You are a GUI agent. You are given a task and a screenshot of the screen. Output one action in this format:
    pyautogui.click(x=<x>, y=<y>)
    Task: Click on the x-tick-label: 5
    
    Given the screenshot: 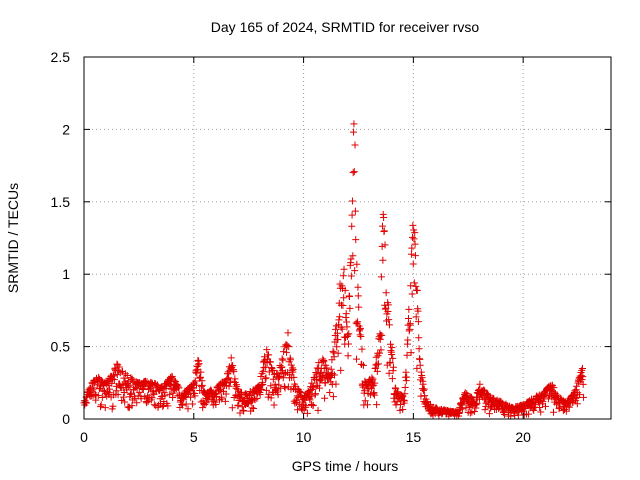 What is the action you would take?
    pyautogui.click(x=194, y=437)
    